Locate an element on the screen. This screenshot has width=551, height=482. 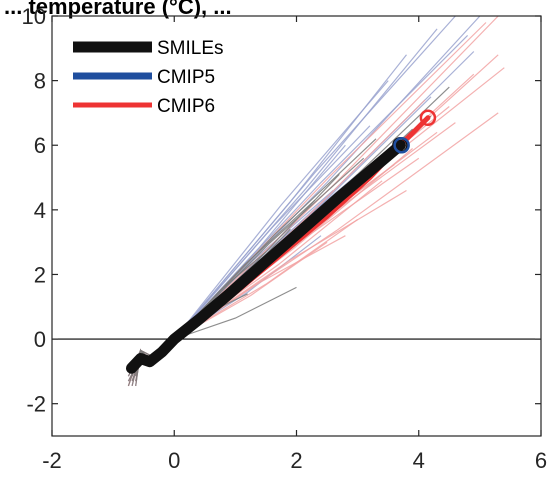
x-tick-label: 6 is located at coordinates (541, 460).